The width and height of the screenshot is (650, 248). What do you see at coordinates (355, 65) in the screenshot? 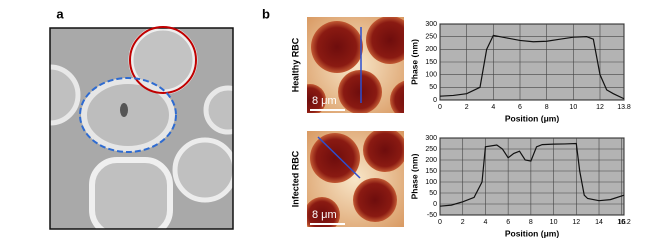
I see `healthy-image` at bounding box center [355, 65].